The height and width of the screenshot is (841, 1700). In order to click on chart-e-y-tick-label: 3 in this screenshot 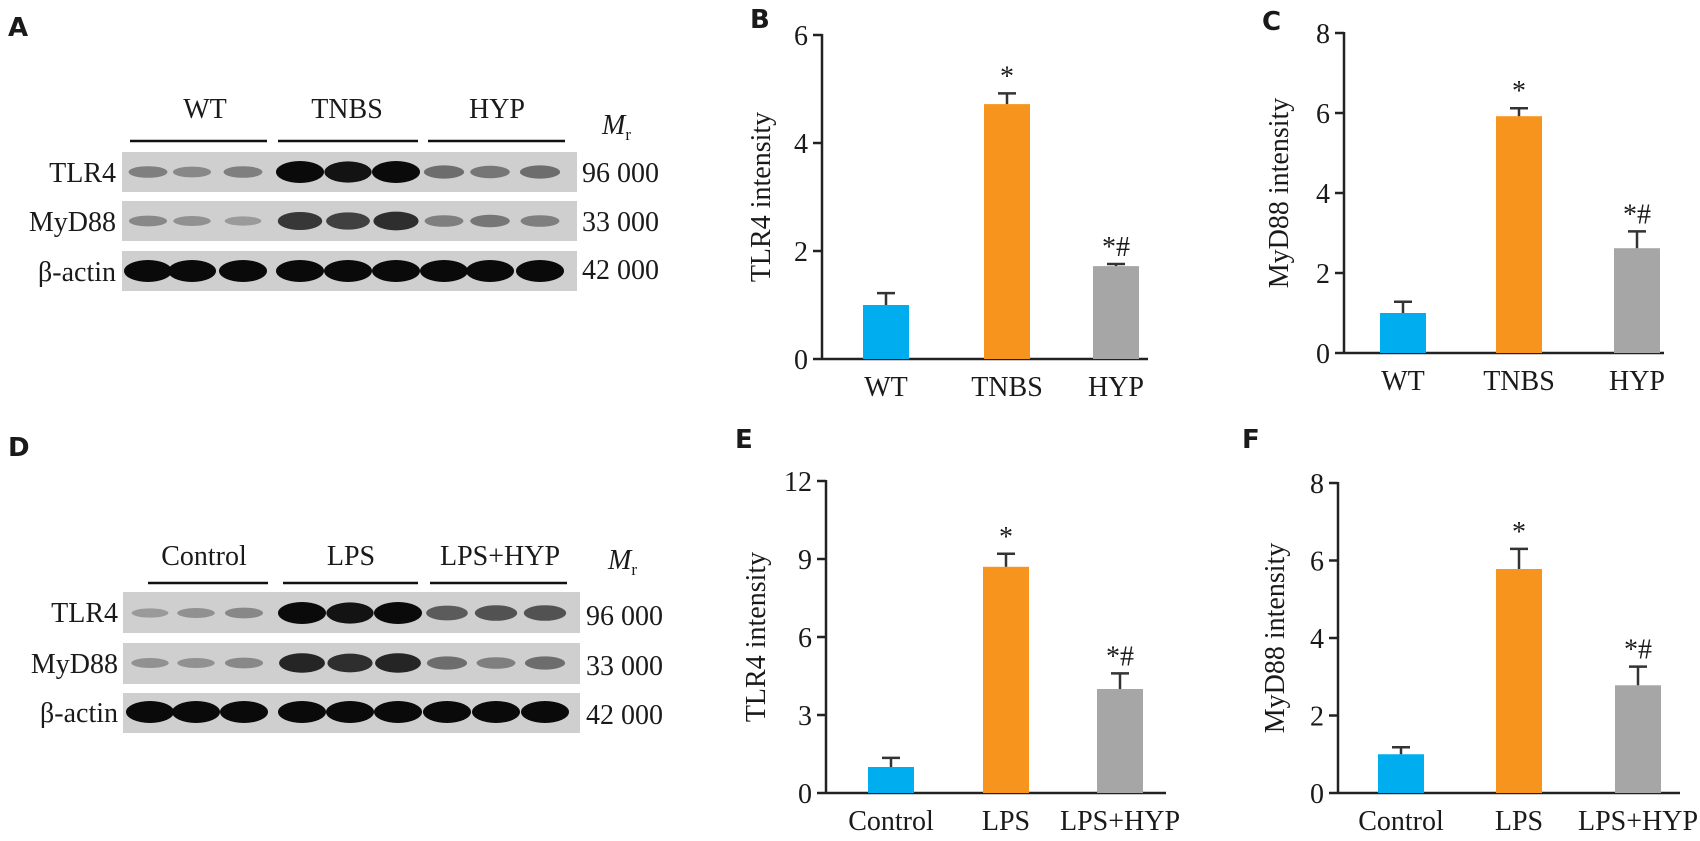, I will do `click(805, 716)`.